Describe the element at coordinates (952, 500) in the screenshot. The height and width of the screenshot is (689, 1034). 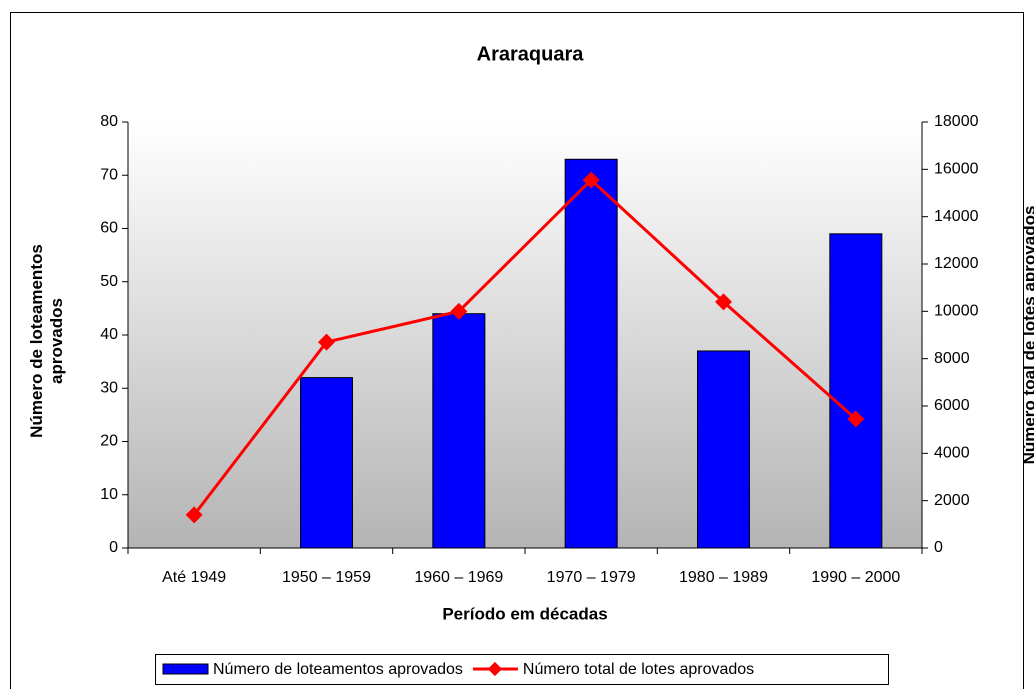
I see `y2-tick-label: 2000` at that location.